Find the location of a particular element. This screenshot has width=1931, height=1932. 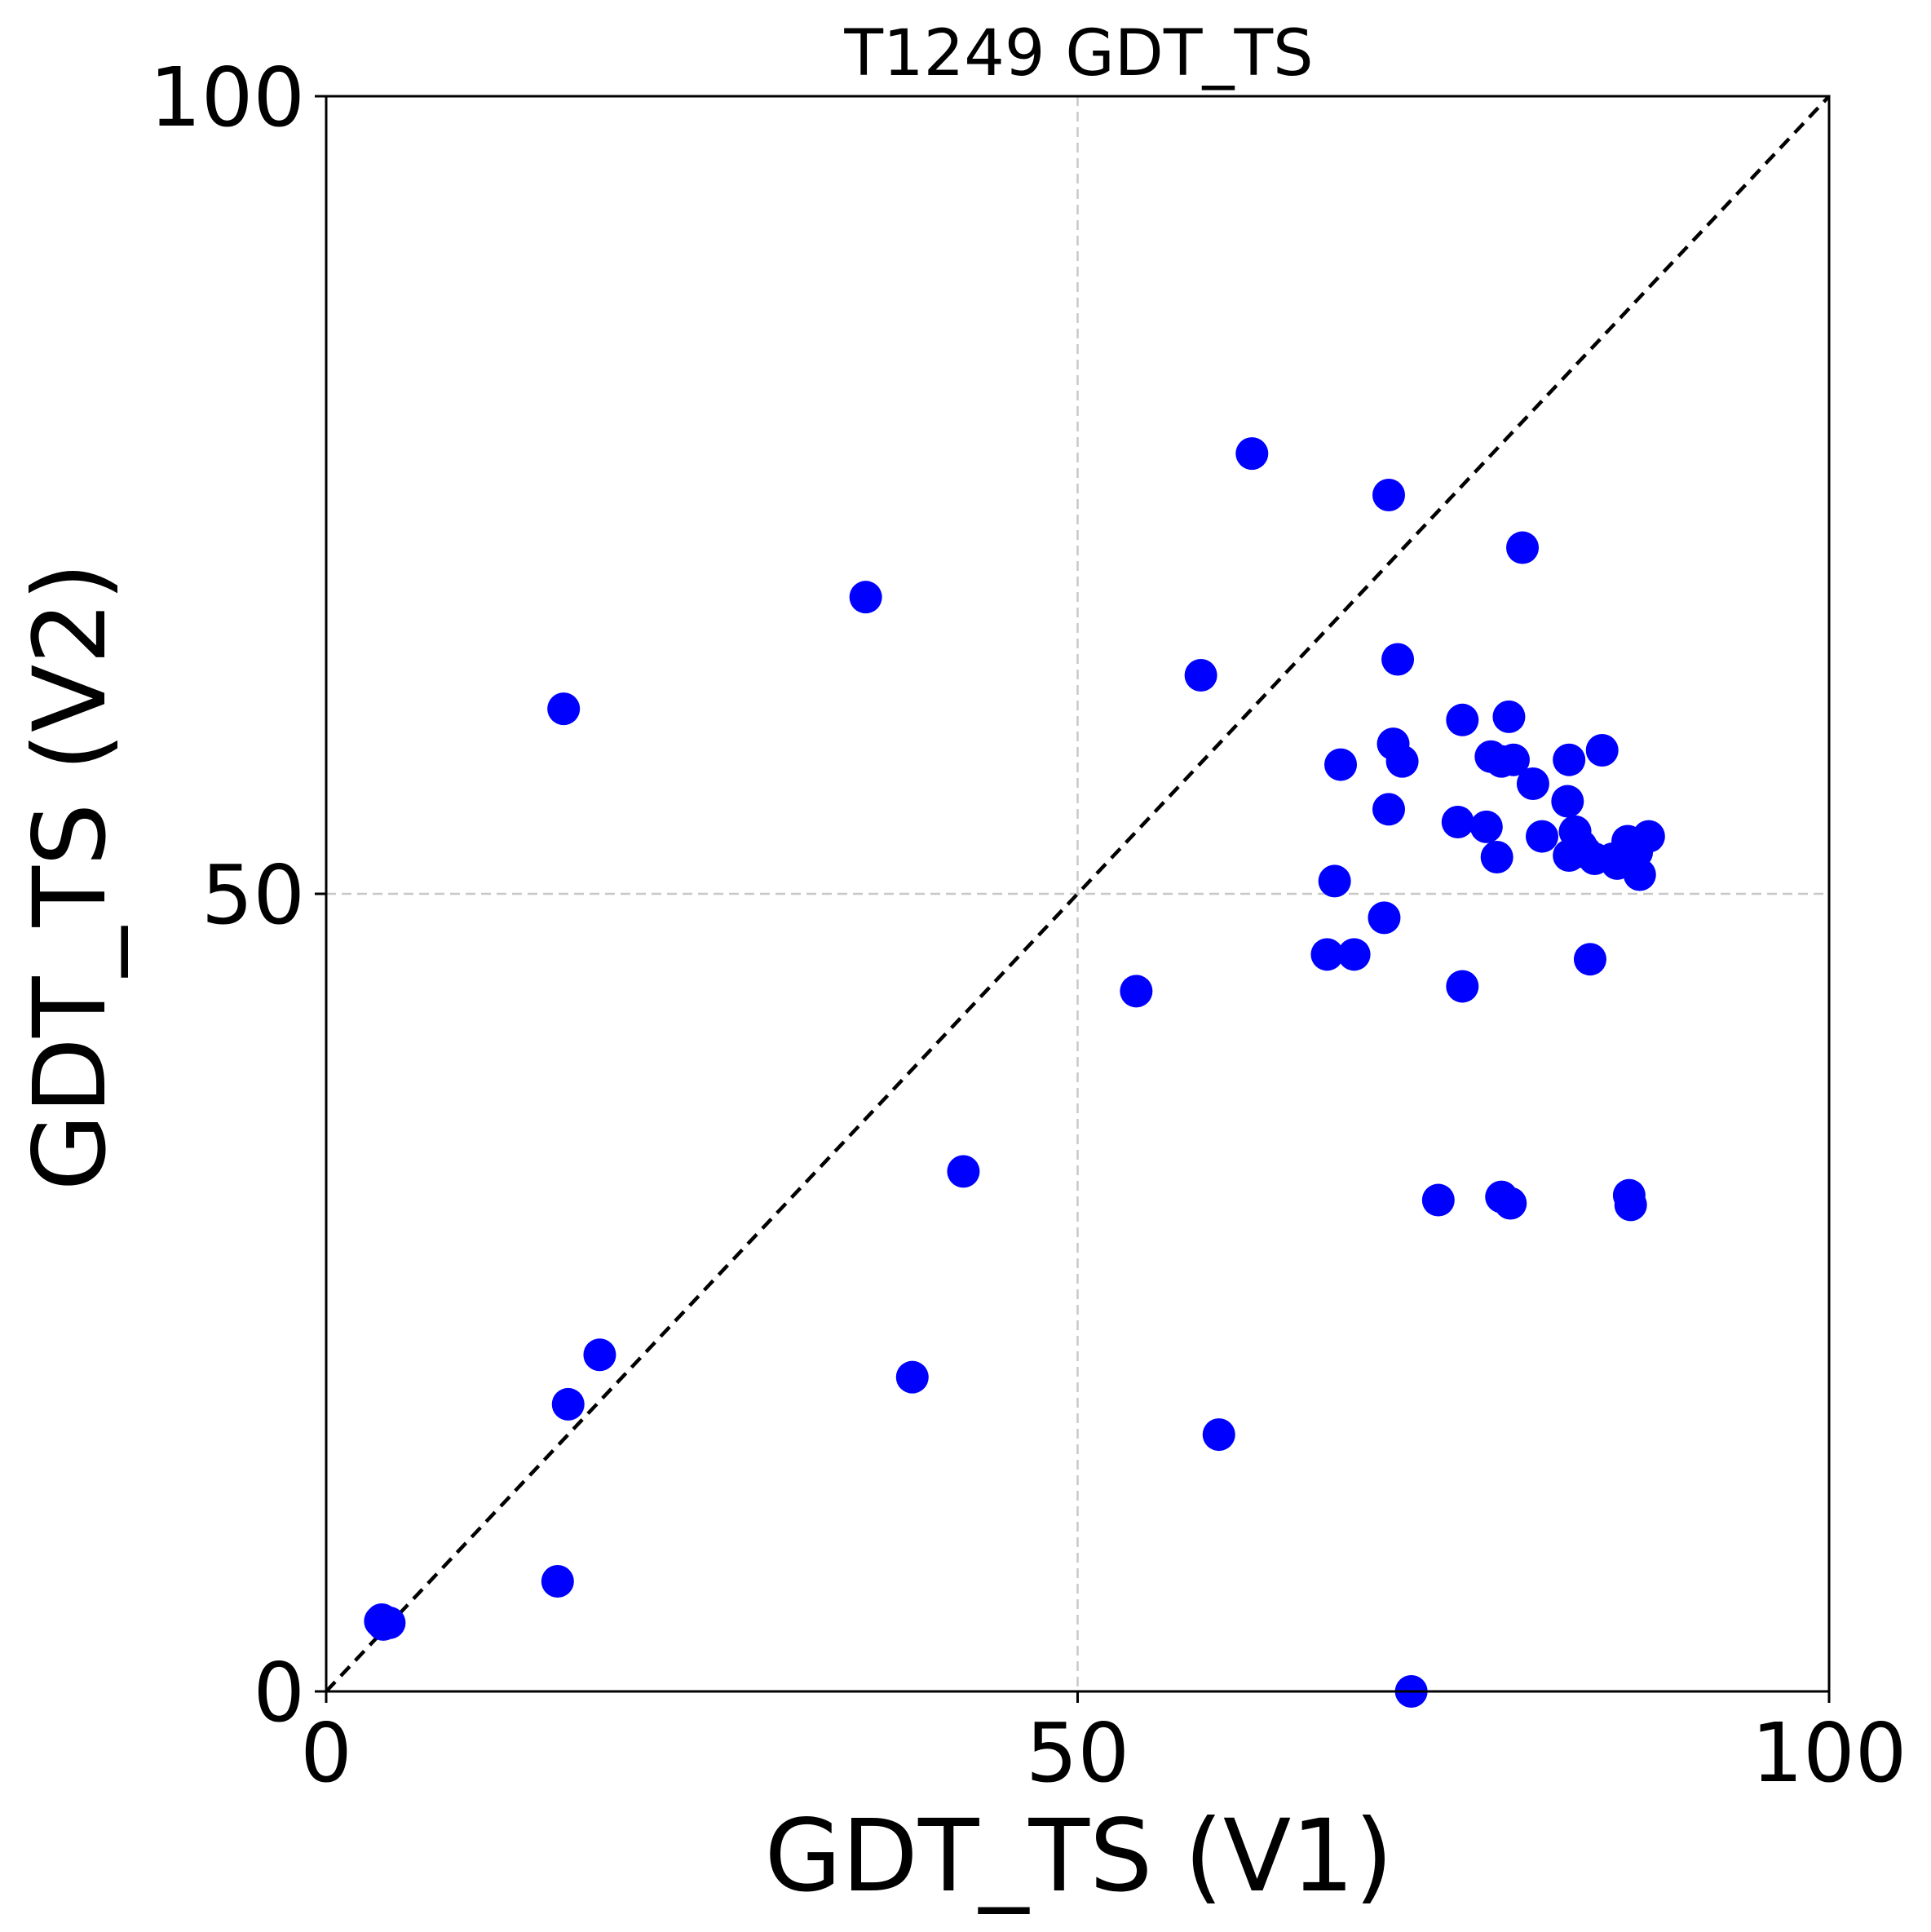

y-tick-label: 50 is located at coordinates (253, 895).